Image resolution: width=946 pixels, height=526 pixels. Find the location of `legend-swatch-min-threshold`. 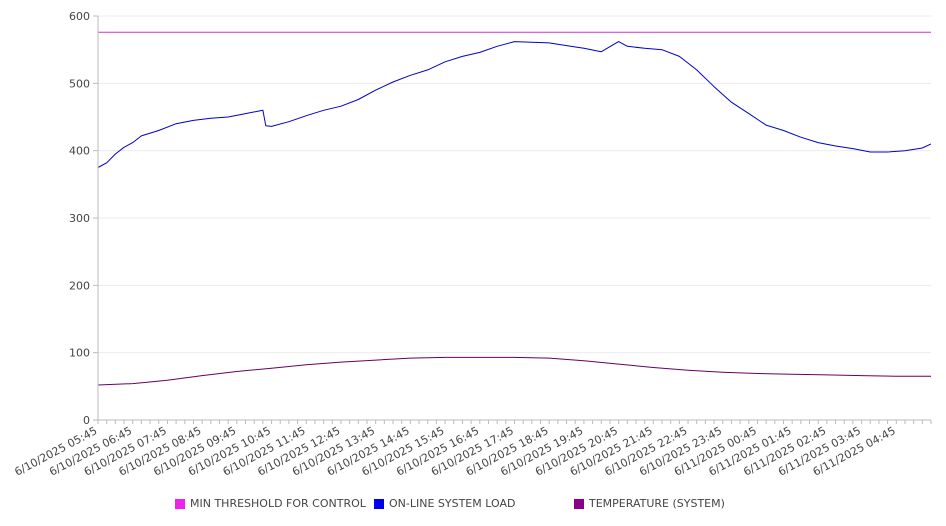

legend-swatch-min-threshold is located at coordinates (180, 503).